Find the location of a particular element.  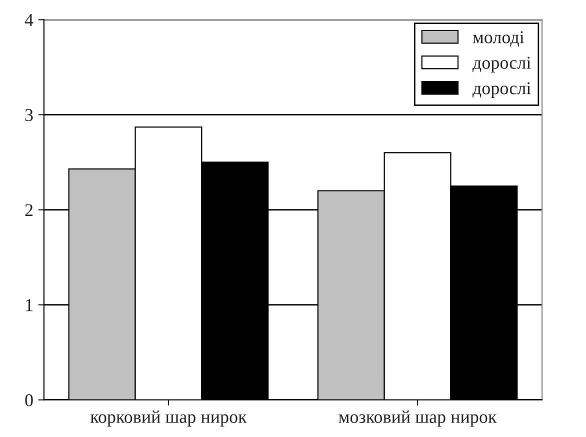

legend-label: молоді is located at coordinates (498, 39).